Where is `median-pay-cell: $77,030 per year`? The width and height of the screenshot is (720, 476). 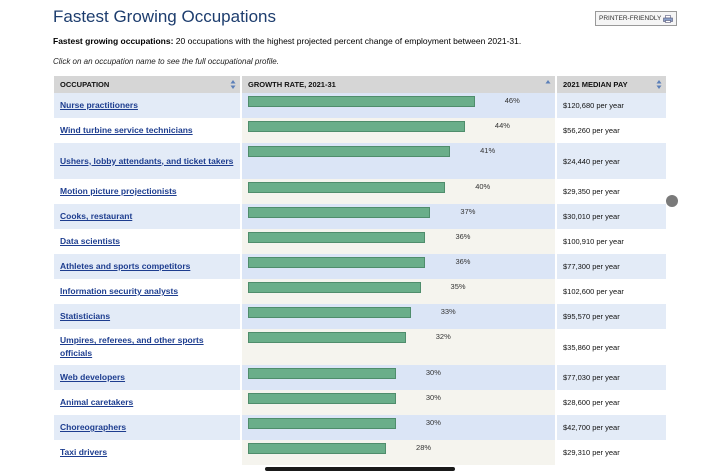 median-pay-cell: $77,030 per year is located at coordinates (611, 377).